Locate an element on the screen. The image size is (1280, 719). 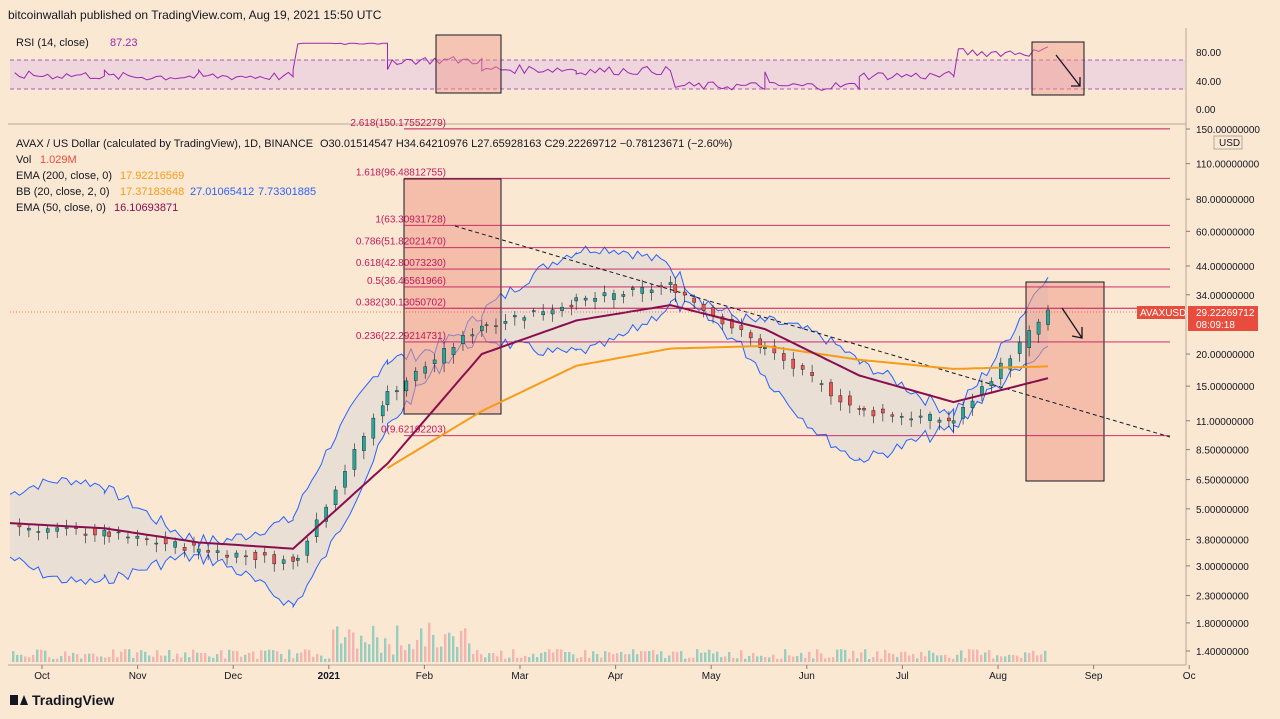
fib-label: 0.5(36.46561966) is located at coordinates (406, 281).